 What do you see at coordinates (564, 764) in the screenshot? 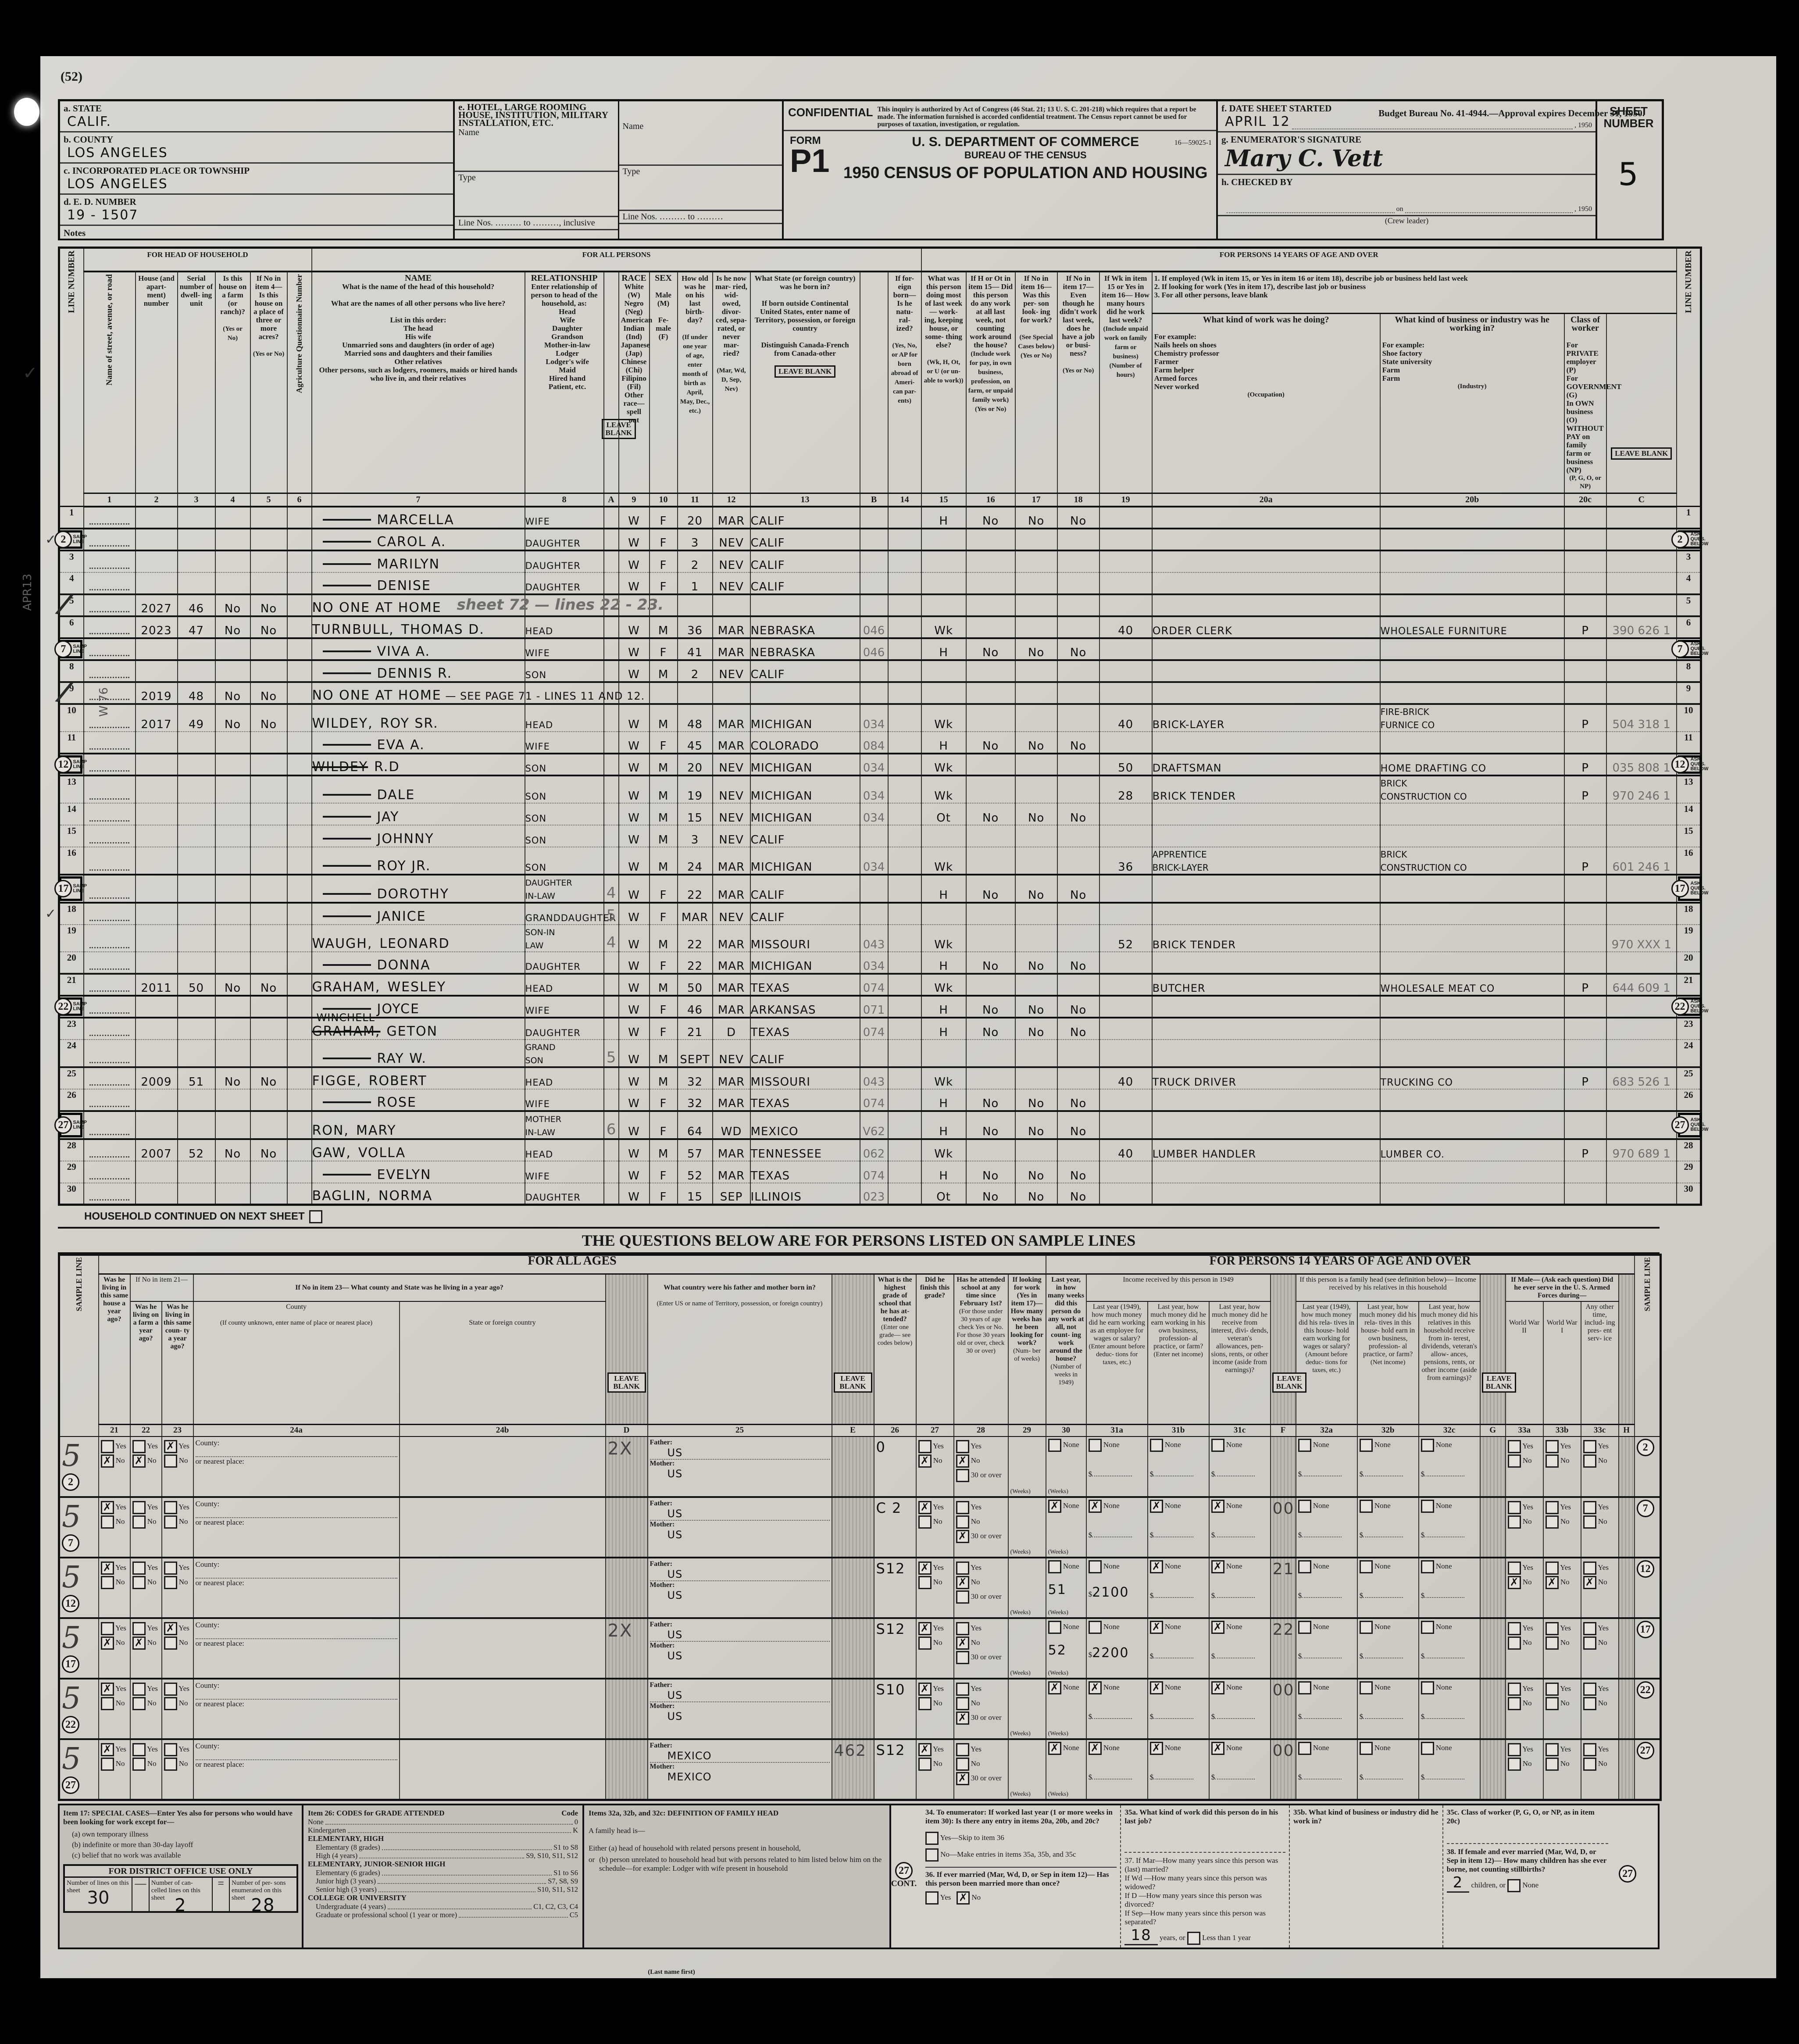
I see `relationship-12: SON` at bounding box center [564, 764].